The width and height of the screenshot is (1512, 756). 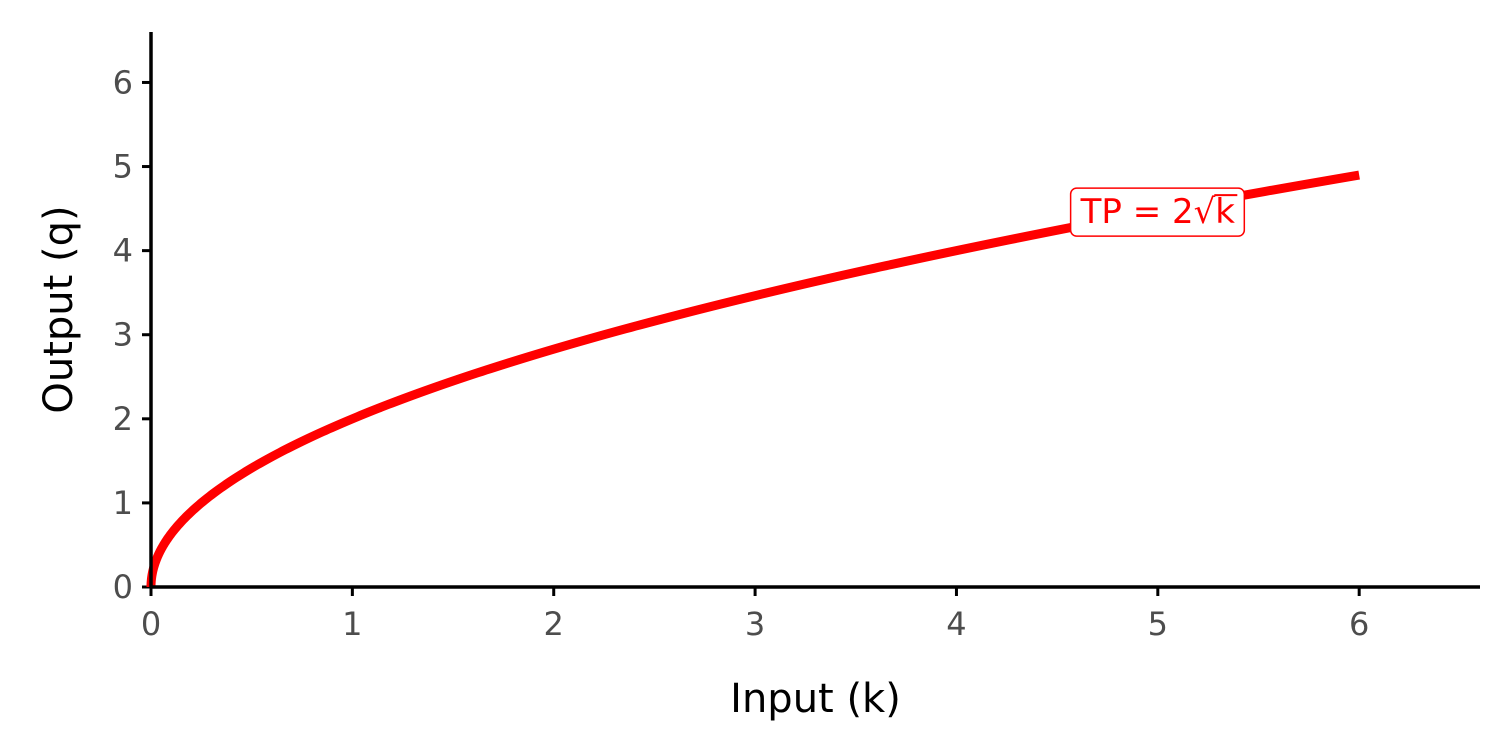 What do you see at coordinates (815, 699) in the screenshot?
I see `x-axis-title: Input (k)` at bounding box center [815, 699].